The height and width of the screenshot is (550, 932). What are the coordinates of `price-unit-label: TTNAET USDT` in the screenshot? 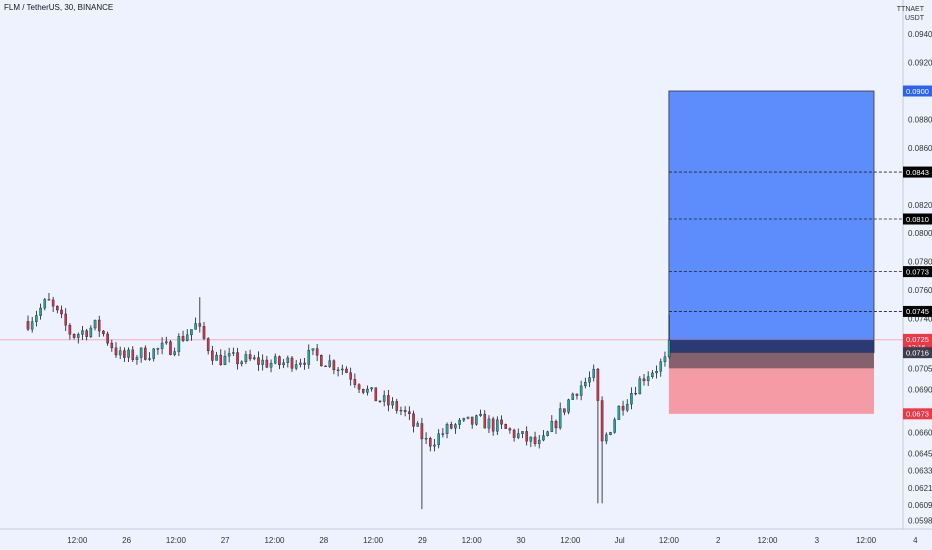 It's located at (910, 14).